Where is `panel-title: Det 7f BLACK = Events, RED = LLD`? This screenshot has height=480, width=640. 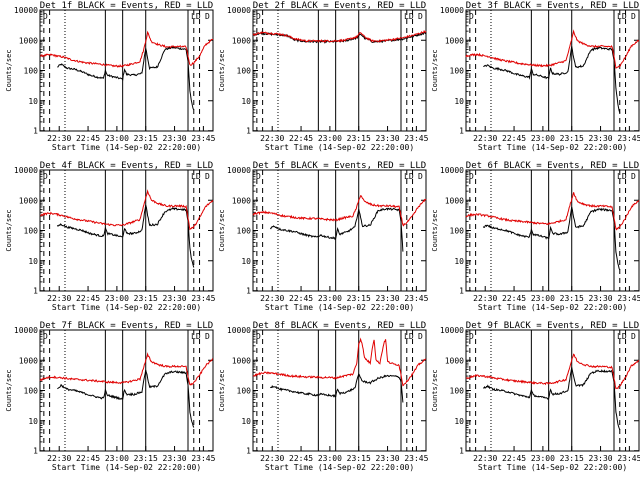
panel-title: Det 7f BLACK = Events, RED = LLD is located at coordinates (126, 326).